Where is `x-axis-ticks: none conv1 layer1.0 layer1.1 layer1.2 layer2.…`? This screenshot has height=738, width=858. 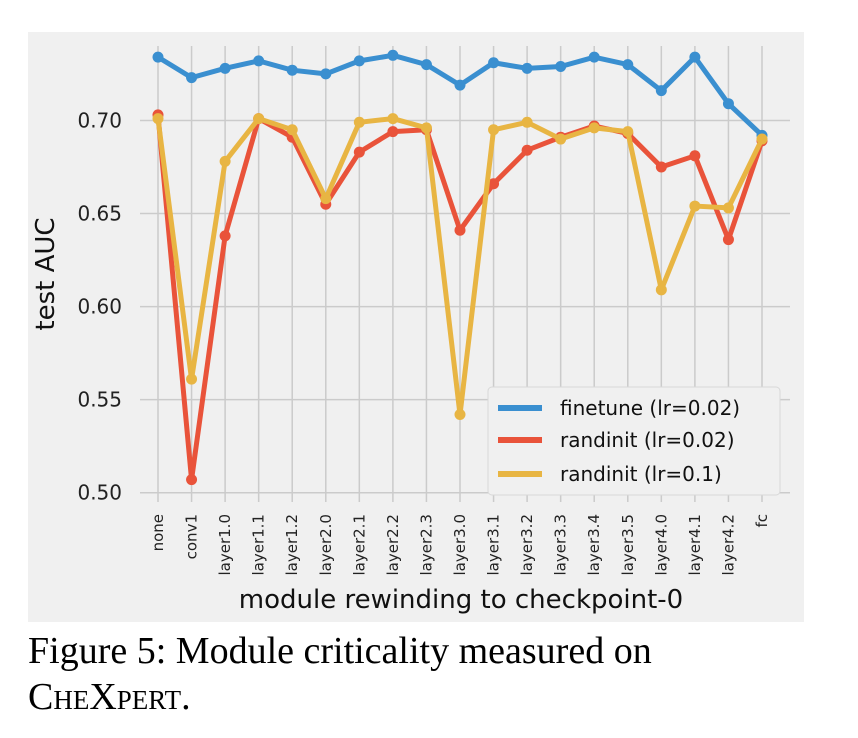
x-axis-ticks: none conv1 layer1.0 layer1.1 layer1.2 layer2.… is located at coordinates (460, 545).